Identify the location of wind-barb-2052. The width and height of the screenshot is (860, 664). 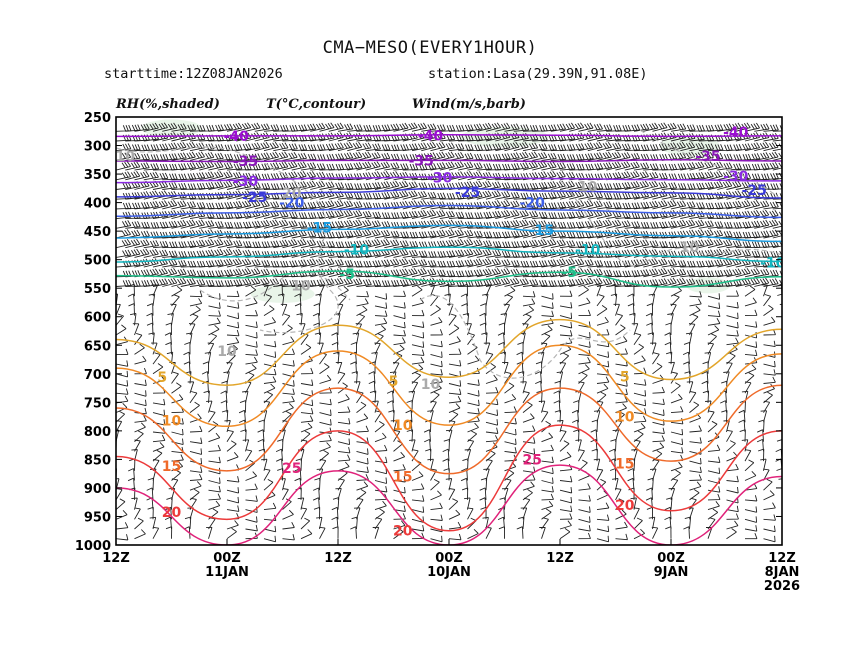
(751, 498).